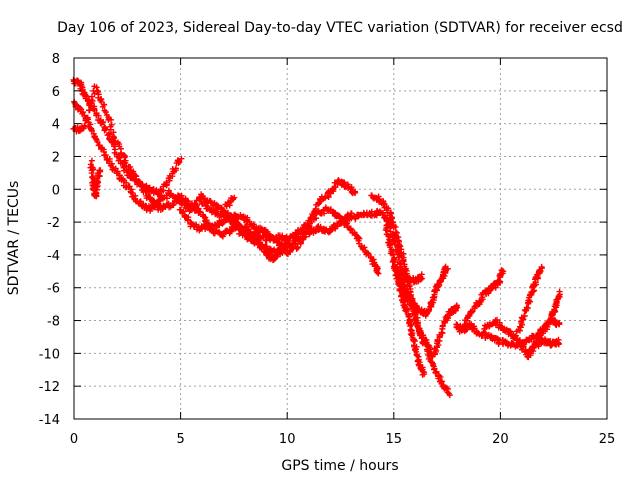 The height and width of the screenshot is (480, 640). What do you see at coordinates (56, 157) in the screenshot?
I see `y-tick-label: 2` at bounding box center [56, 157].